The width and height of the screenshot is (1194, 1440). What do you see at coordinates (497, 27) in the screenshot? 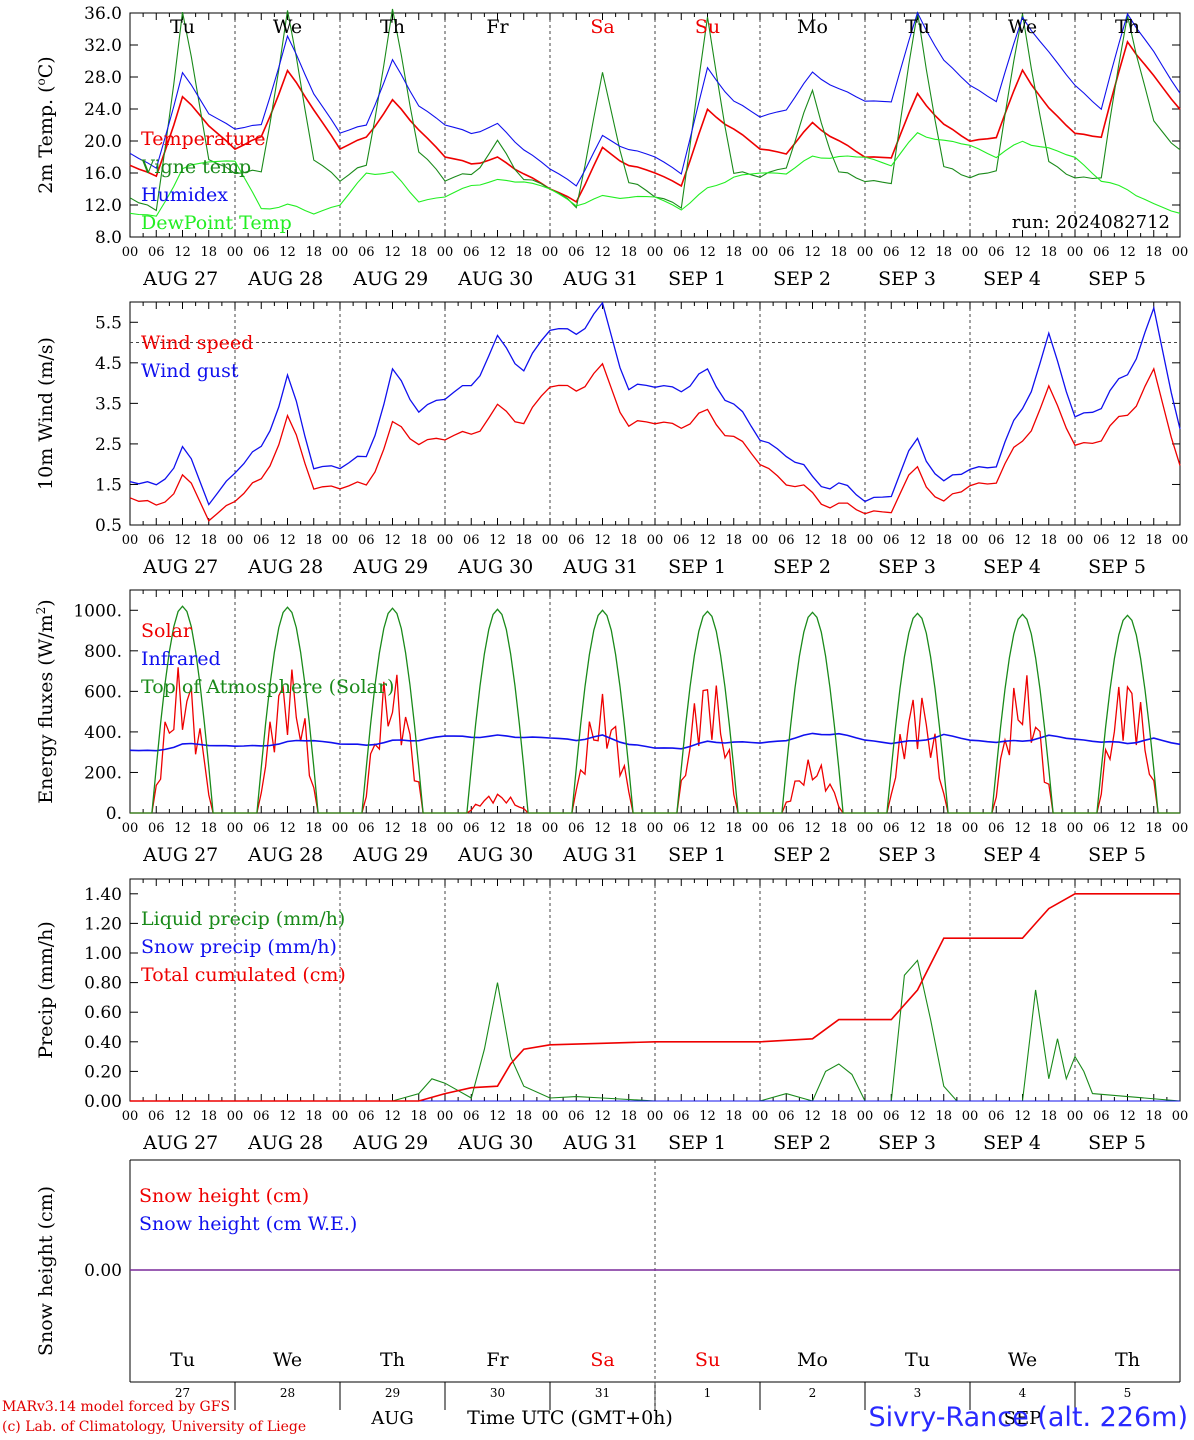
I see `day-header: Fr` at bounding box center [497, 27].